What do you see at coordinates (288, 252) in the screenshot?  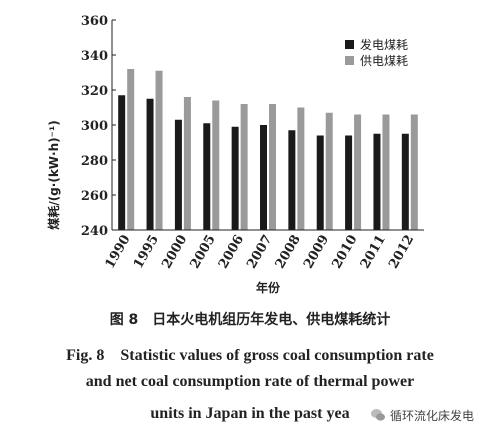 I see `x-tick-label: 2008` at bounding box center [288, 252].